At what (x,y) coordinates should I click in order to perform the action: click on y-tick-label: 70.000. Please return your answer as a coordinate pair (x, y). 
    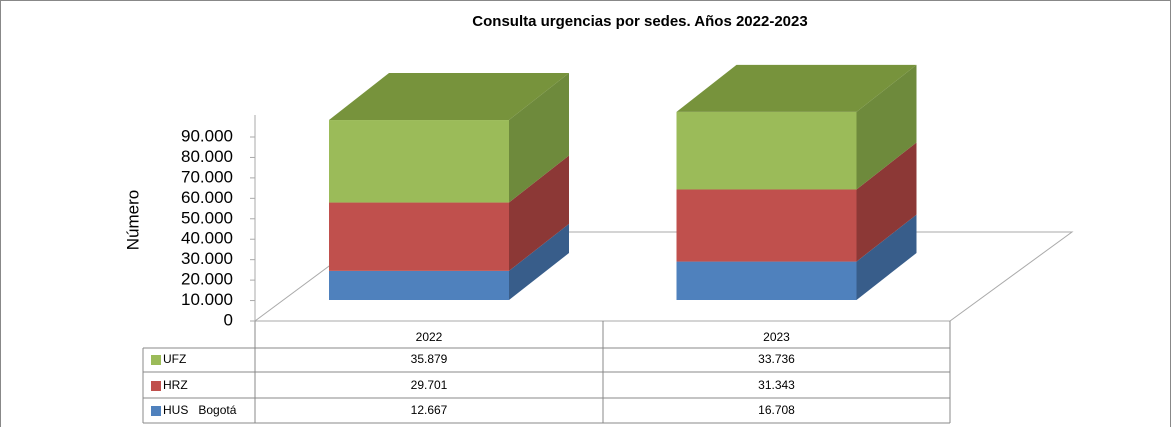
    Looking at the image, I should click on (207, 176).